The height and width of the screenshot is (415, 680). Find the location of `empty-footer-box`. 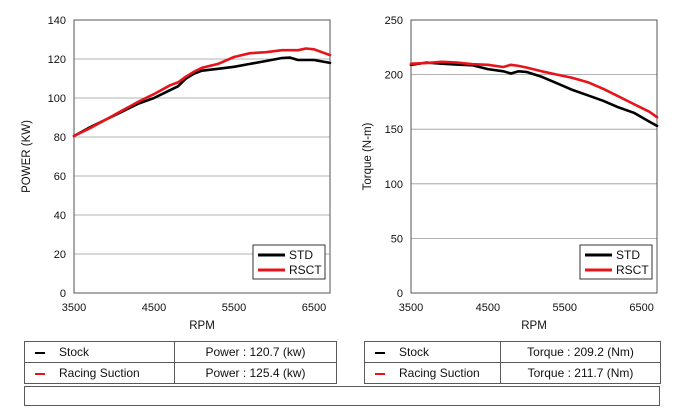

empty-footer-box is located at coordinates (342, 396).